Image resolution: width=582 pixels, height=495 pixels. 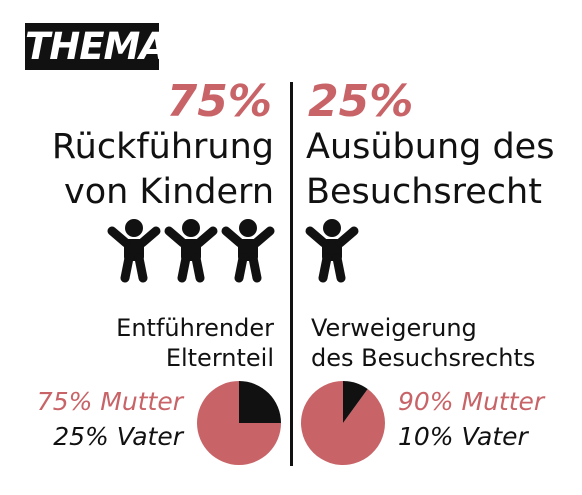 I want to click on child-icons-left, so click(x=191, y=251).